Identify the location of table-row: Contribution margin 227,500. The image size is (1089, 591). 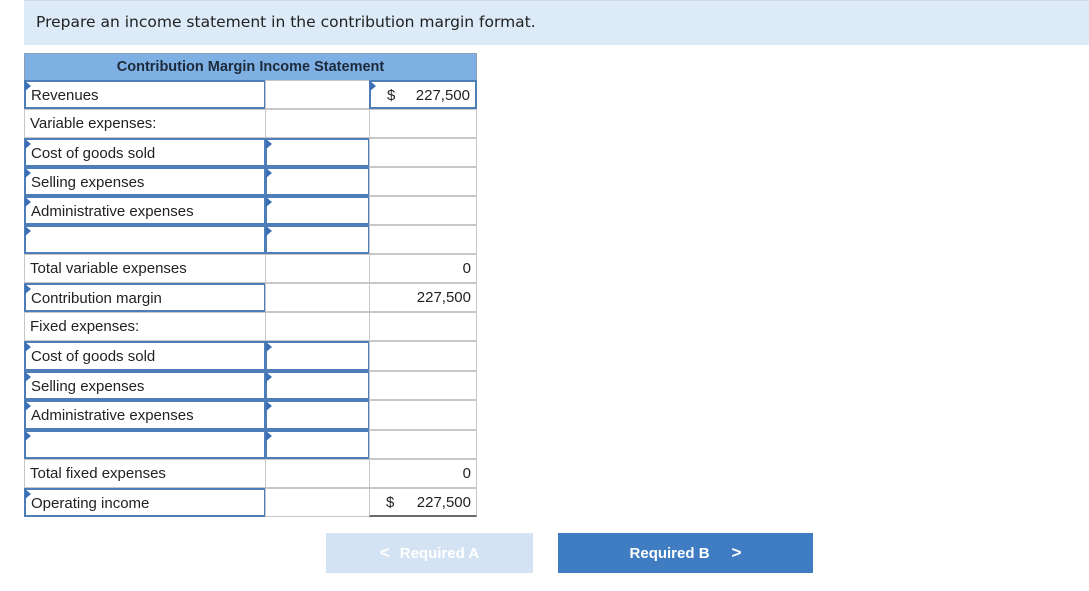
(250, 298).